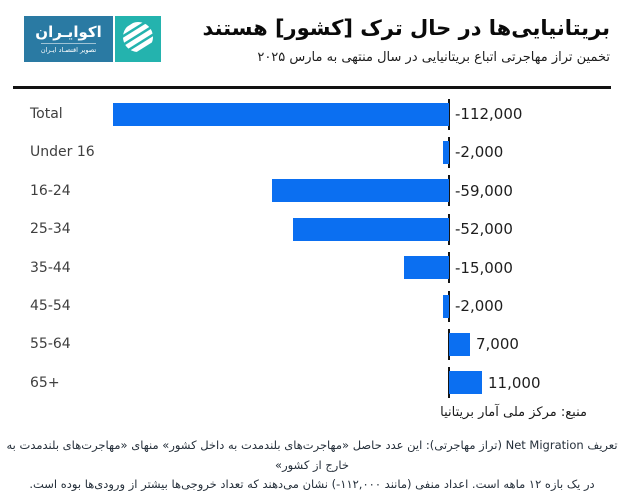  Describe the element at coordinates (484, 267) in the screenshot. I see `value-label: -15,000` at that location.